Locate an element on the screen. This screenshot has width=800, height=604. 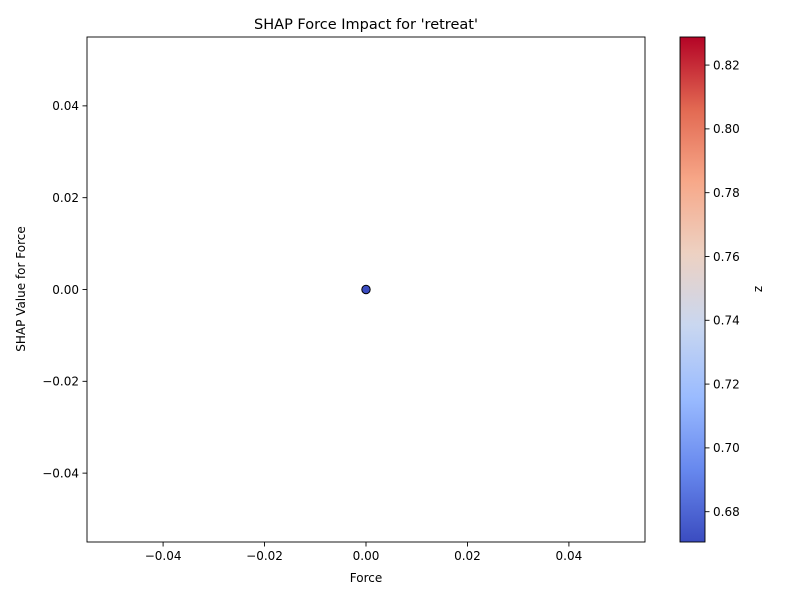
x-tick-label: 0.02 is located at coordinates (467, 556).